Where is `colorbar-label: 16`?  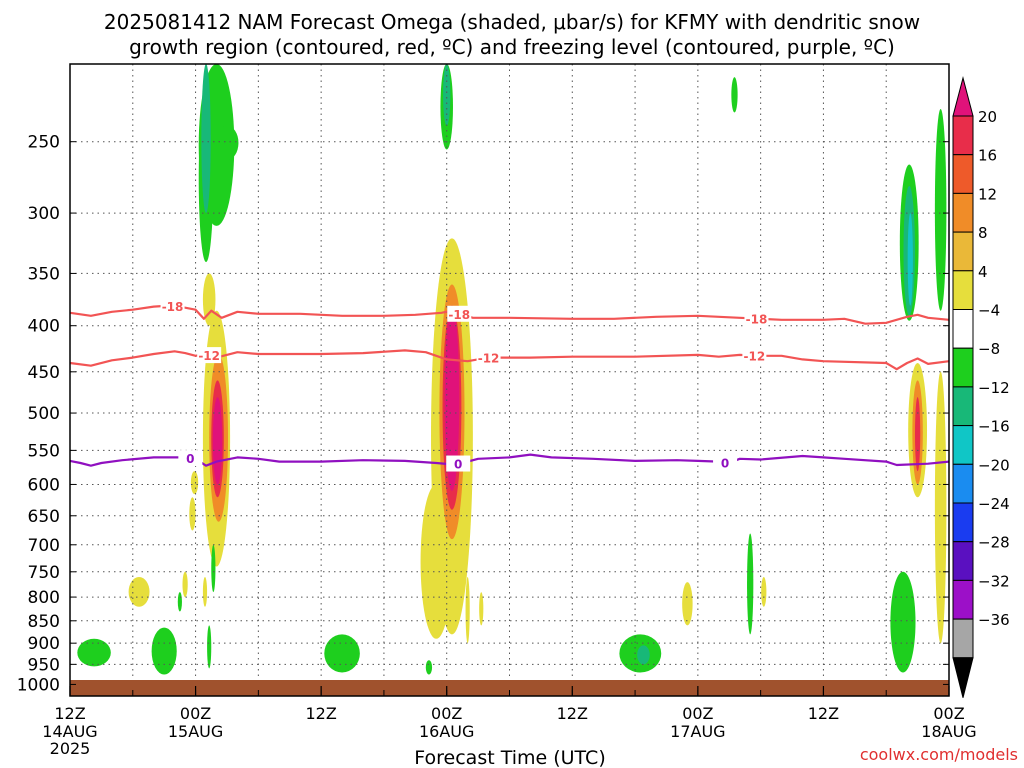 colorbar-label: 16 is located at coordinates (987, 156).